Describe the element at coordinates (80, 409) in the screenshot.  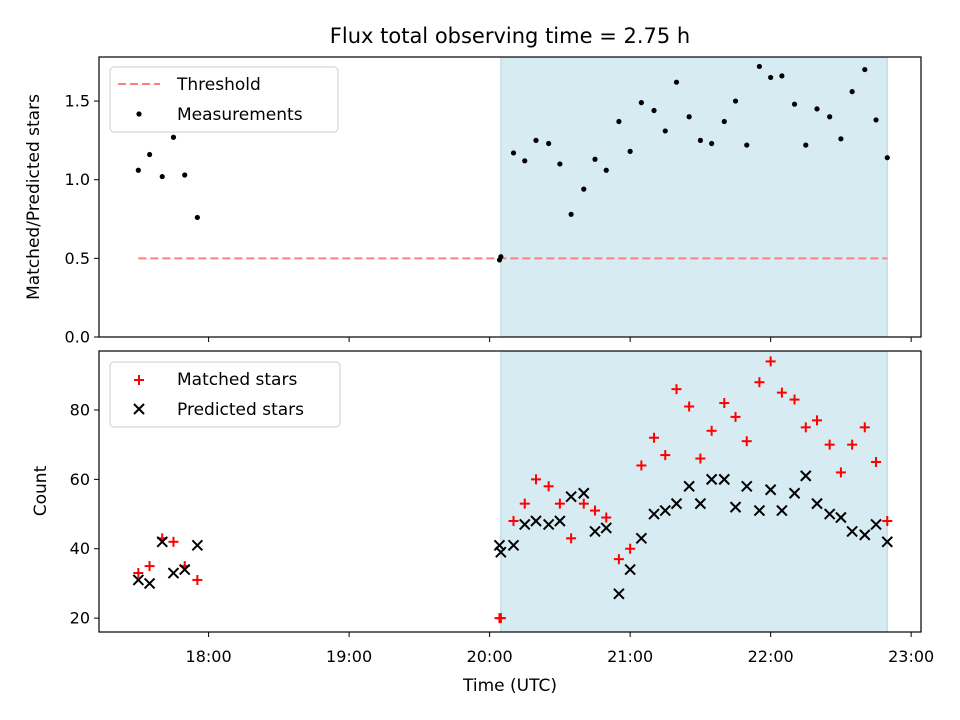
I see `y-tick-label: 80` at that location.